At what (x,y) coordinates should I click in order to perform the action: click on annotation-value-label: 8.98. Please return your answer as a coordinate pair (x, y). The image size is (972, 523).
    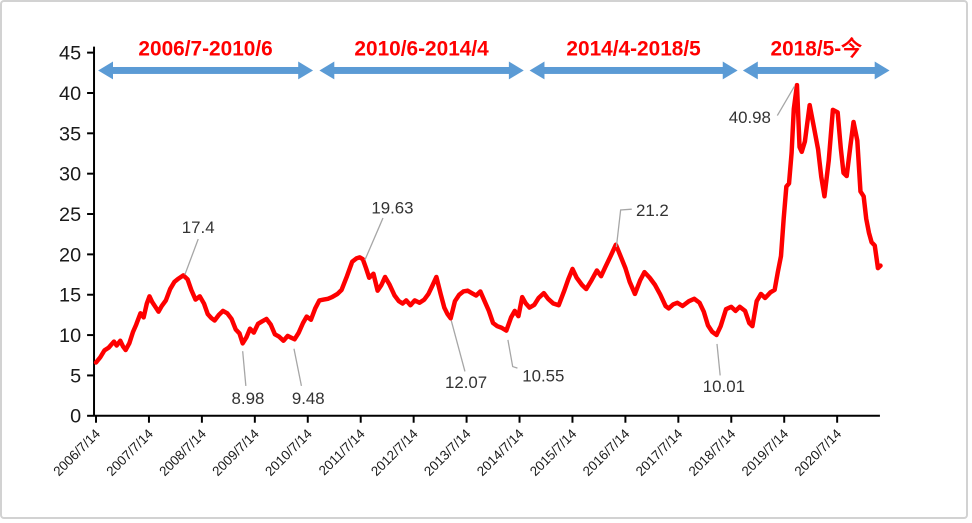
    Looking at the image, I should click on (248, 398).